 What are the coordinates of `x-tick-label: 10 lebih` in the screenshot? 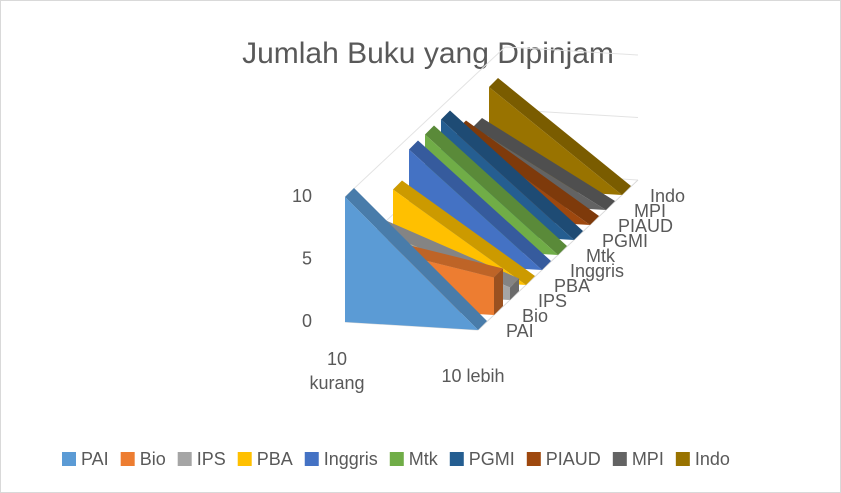 It's located at (473, 376).